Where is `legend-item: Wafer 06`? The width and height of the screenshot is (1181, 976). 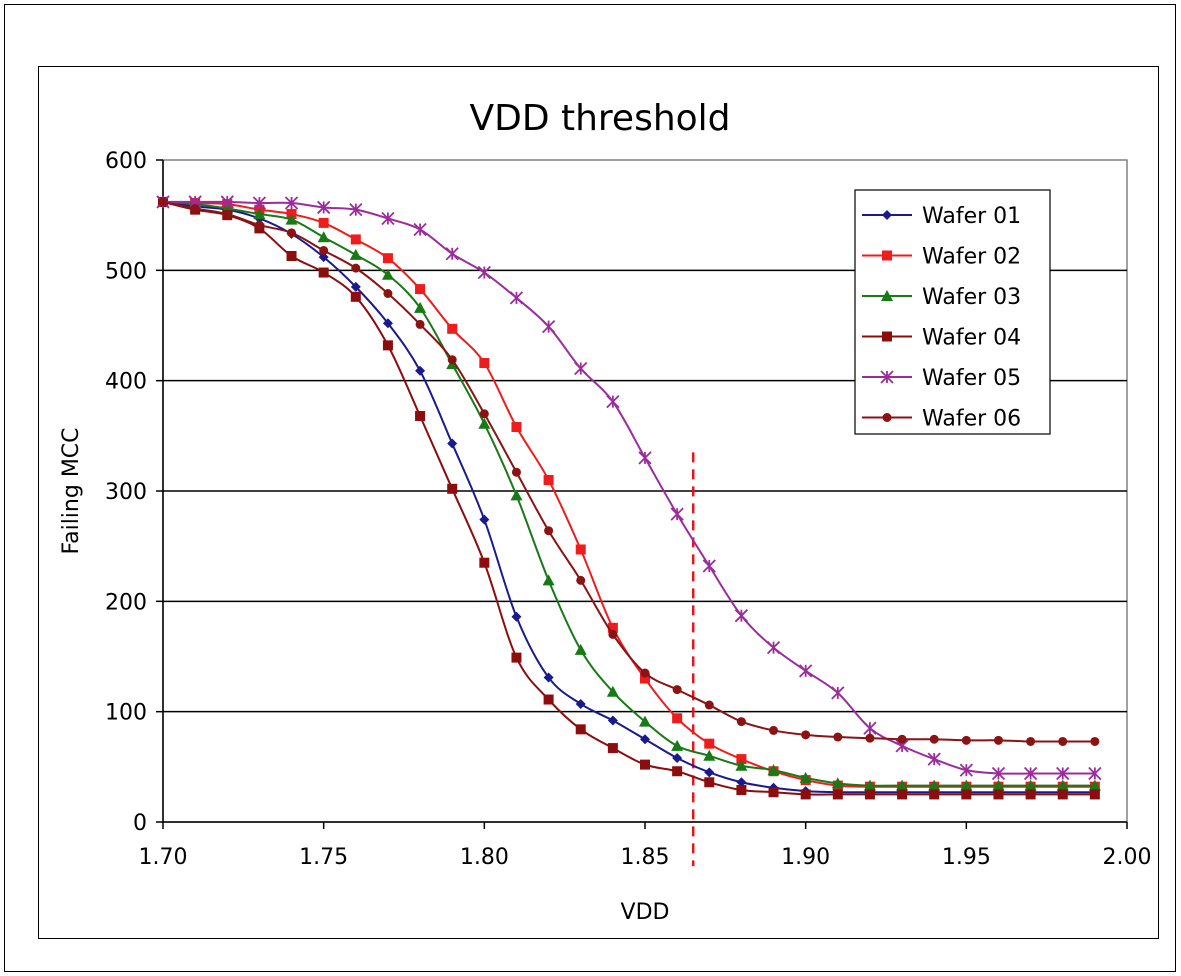 legend-item: Wafer 06 is located at coordinates (941, 419).